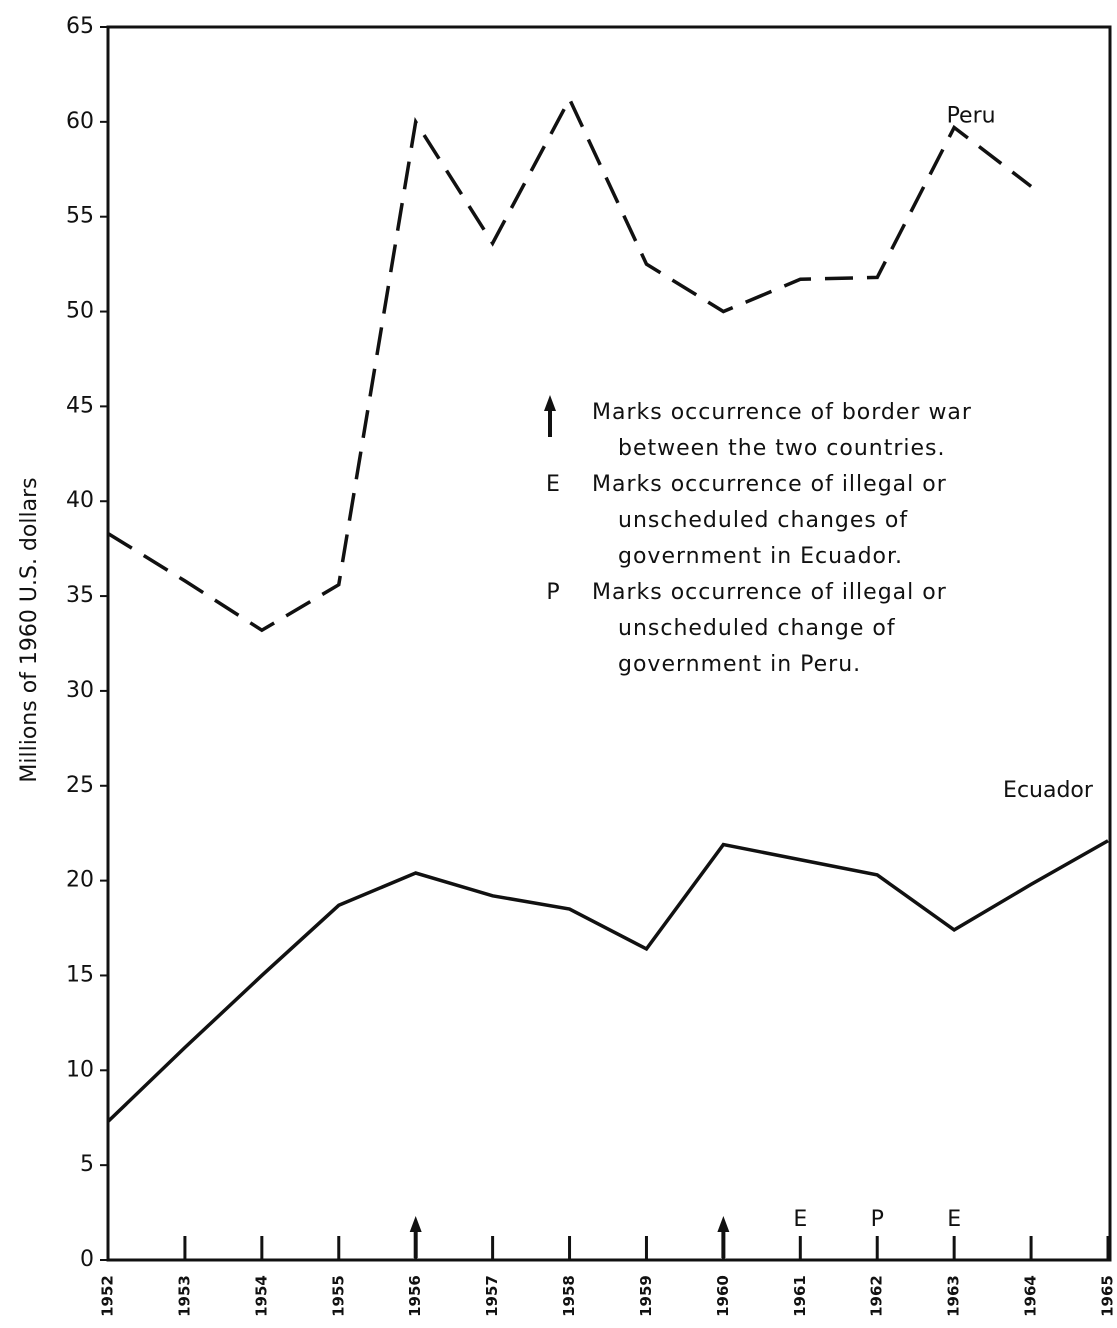  What do you see at coordinates (80, 500) in the screenshot?
I see `y-tick-label: 40` at bounding box center [80, 500].